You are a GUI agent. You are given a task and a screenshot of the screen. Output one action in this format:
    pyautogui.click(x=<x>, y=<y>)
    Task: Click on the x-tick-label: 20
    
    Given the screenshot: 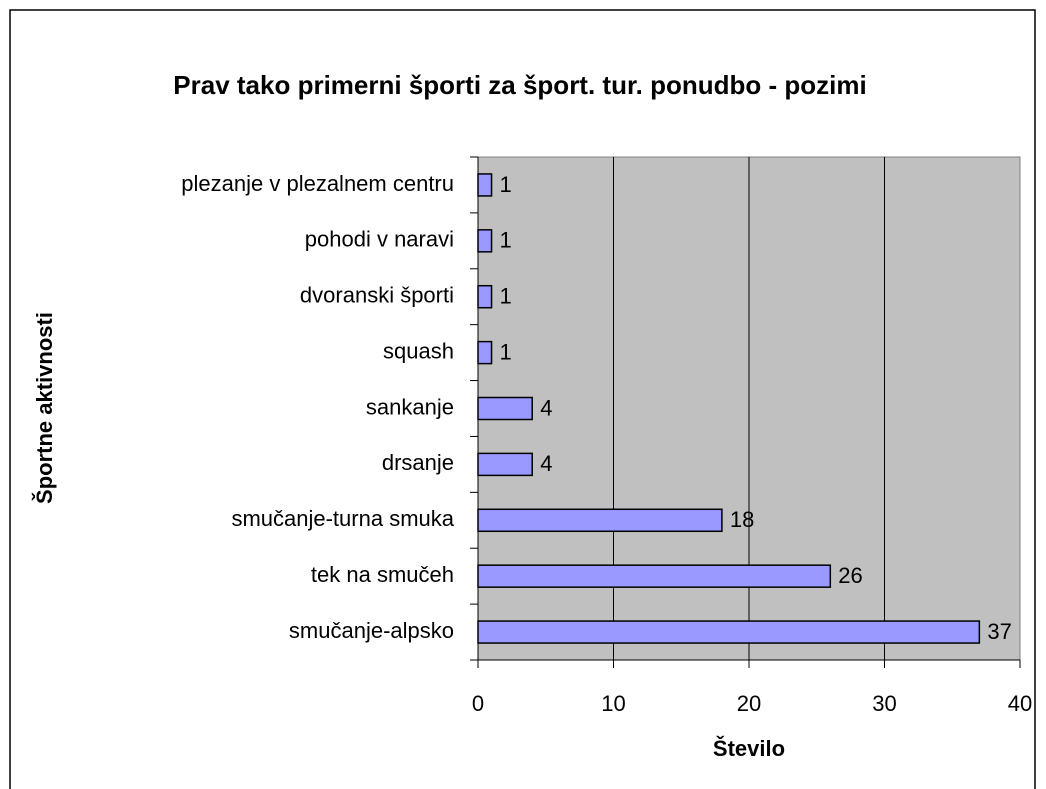 What is the action you would take?
    pyautogui.click(x=749, y=703)
    